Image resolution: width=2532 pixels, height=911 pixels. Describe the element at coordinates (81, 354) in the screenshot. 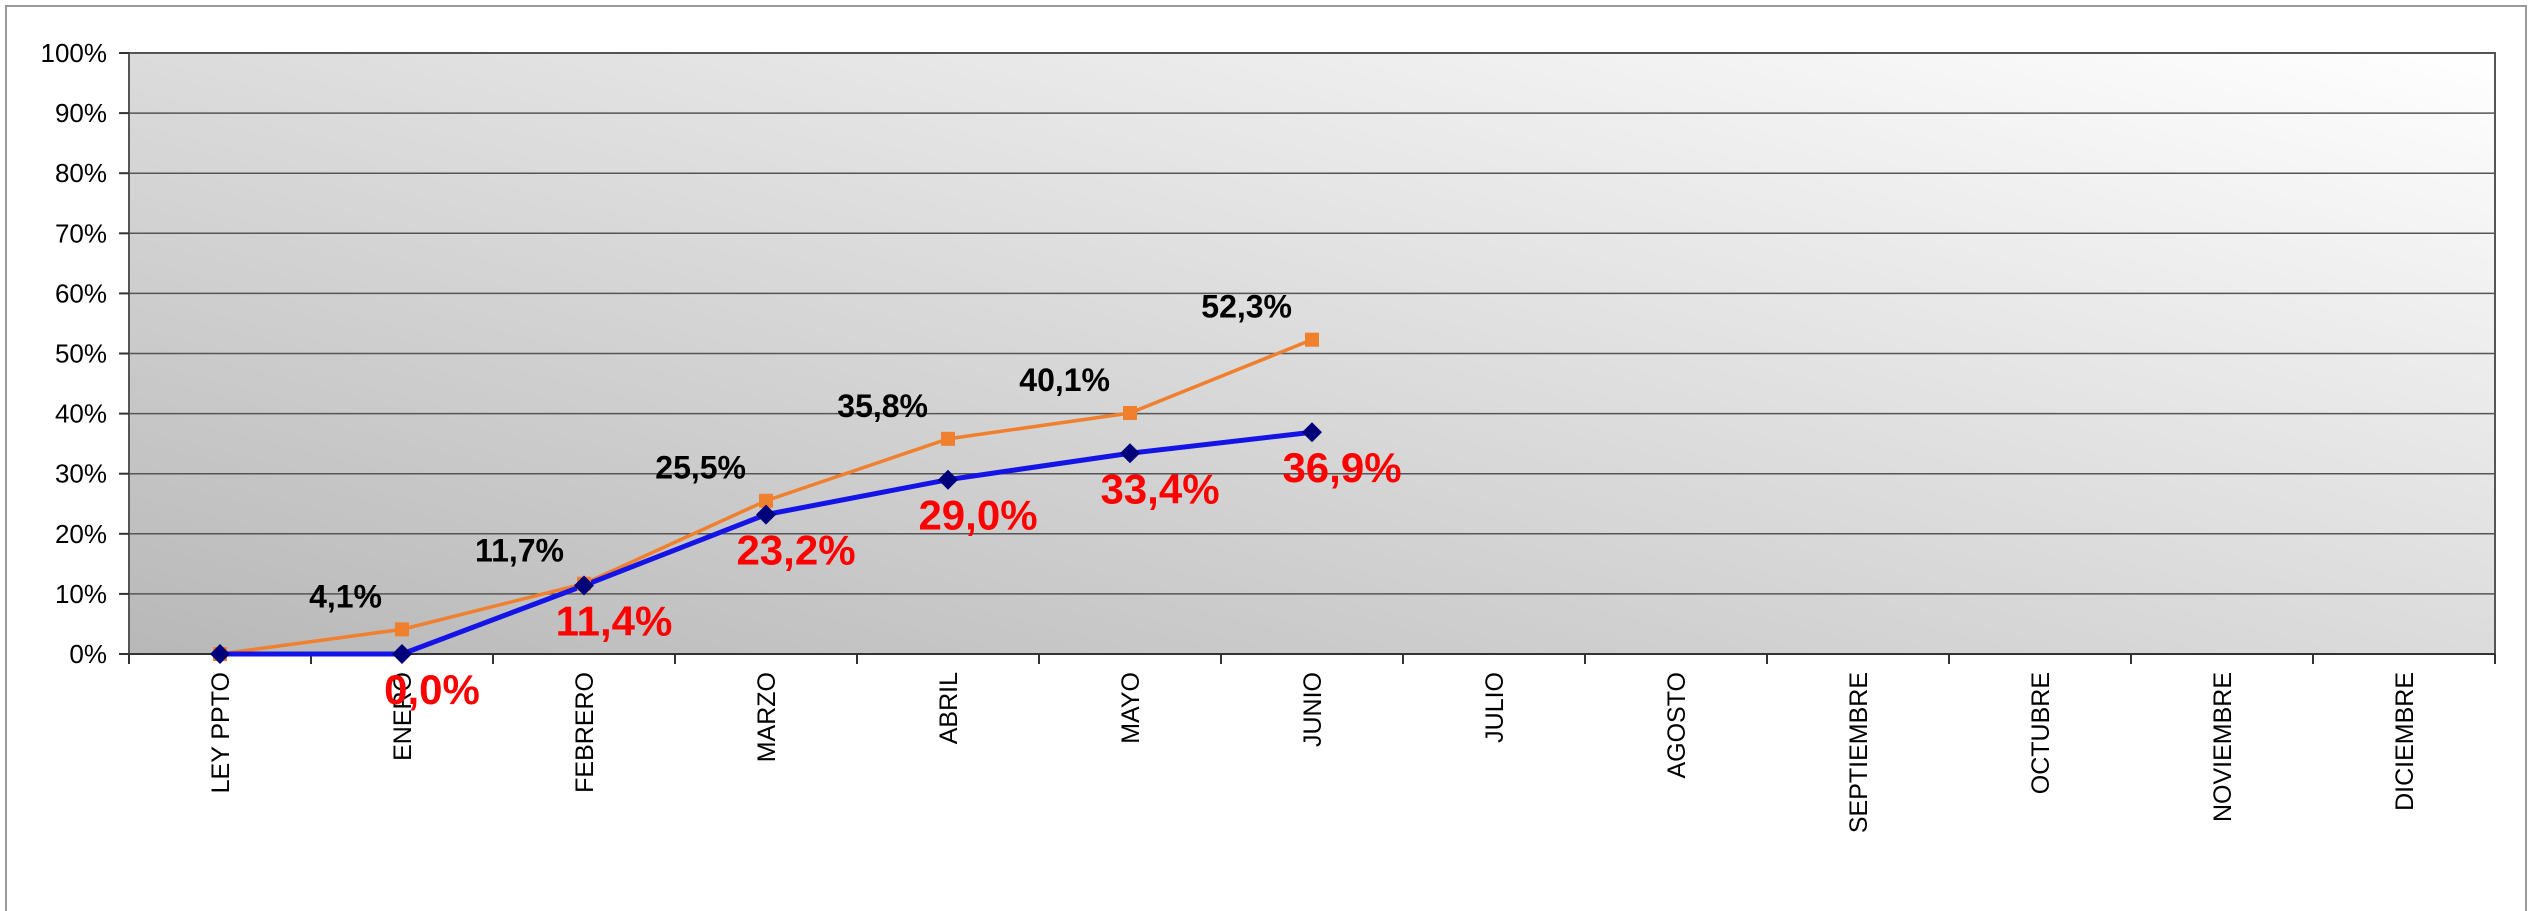

I see `y-tick-label: 50%` at that location.